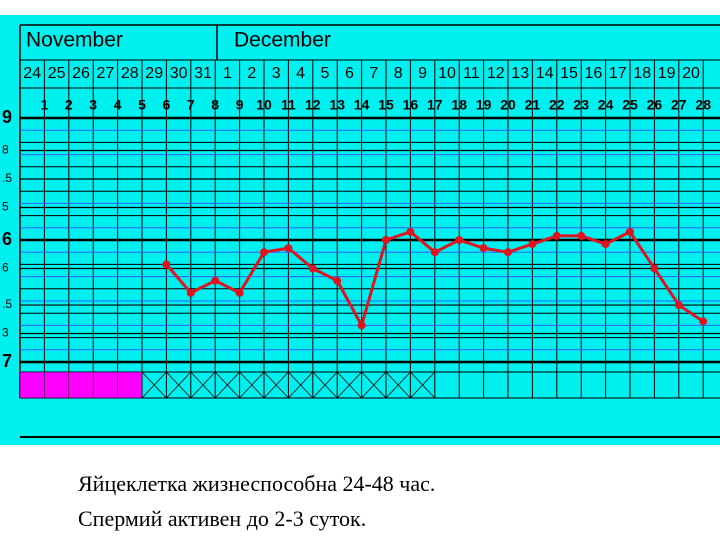 The width and height of the screenshot is (720, 540). What do you see at coordinates (325, 73) in the screenshot?
I see `date-label: 5` at bounding box center [325, 73].